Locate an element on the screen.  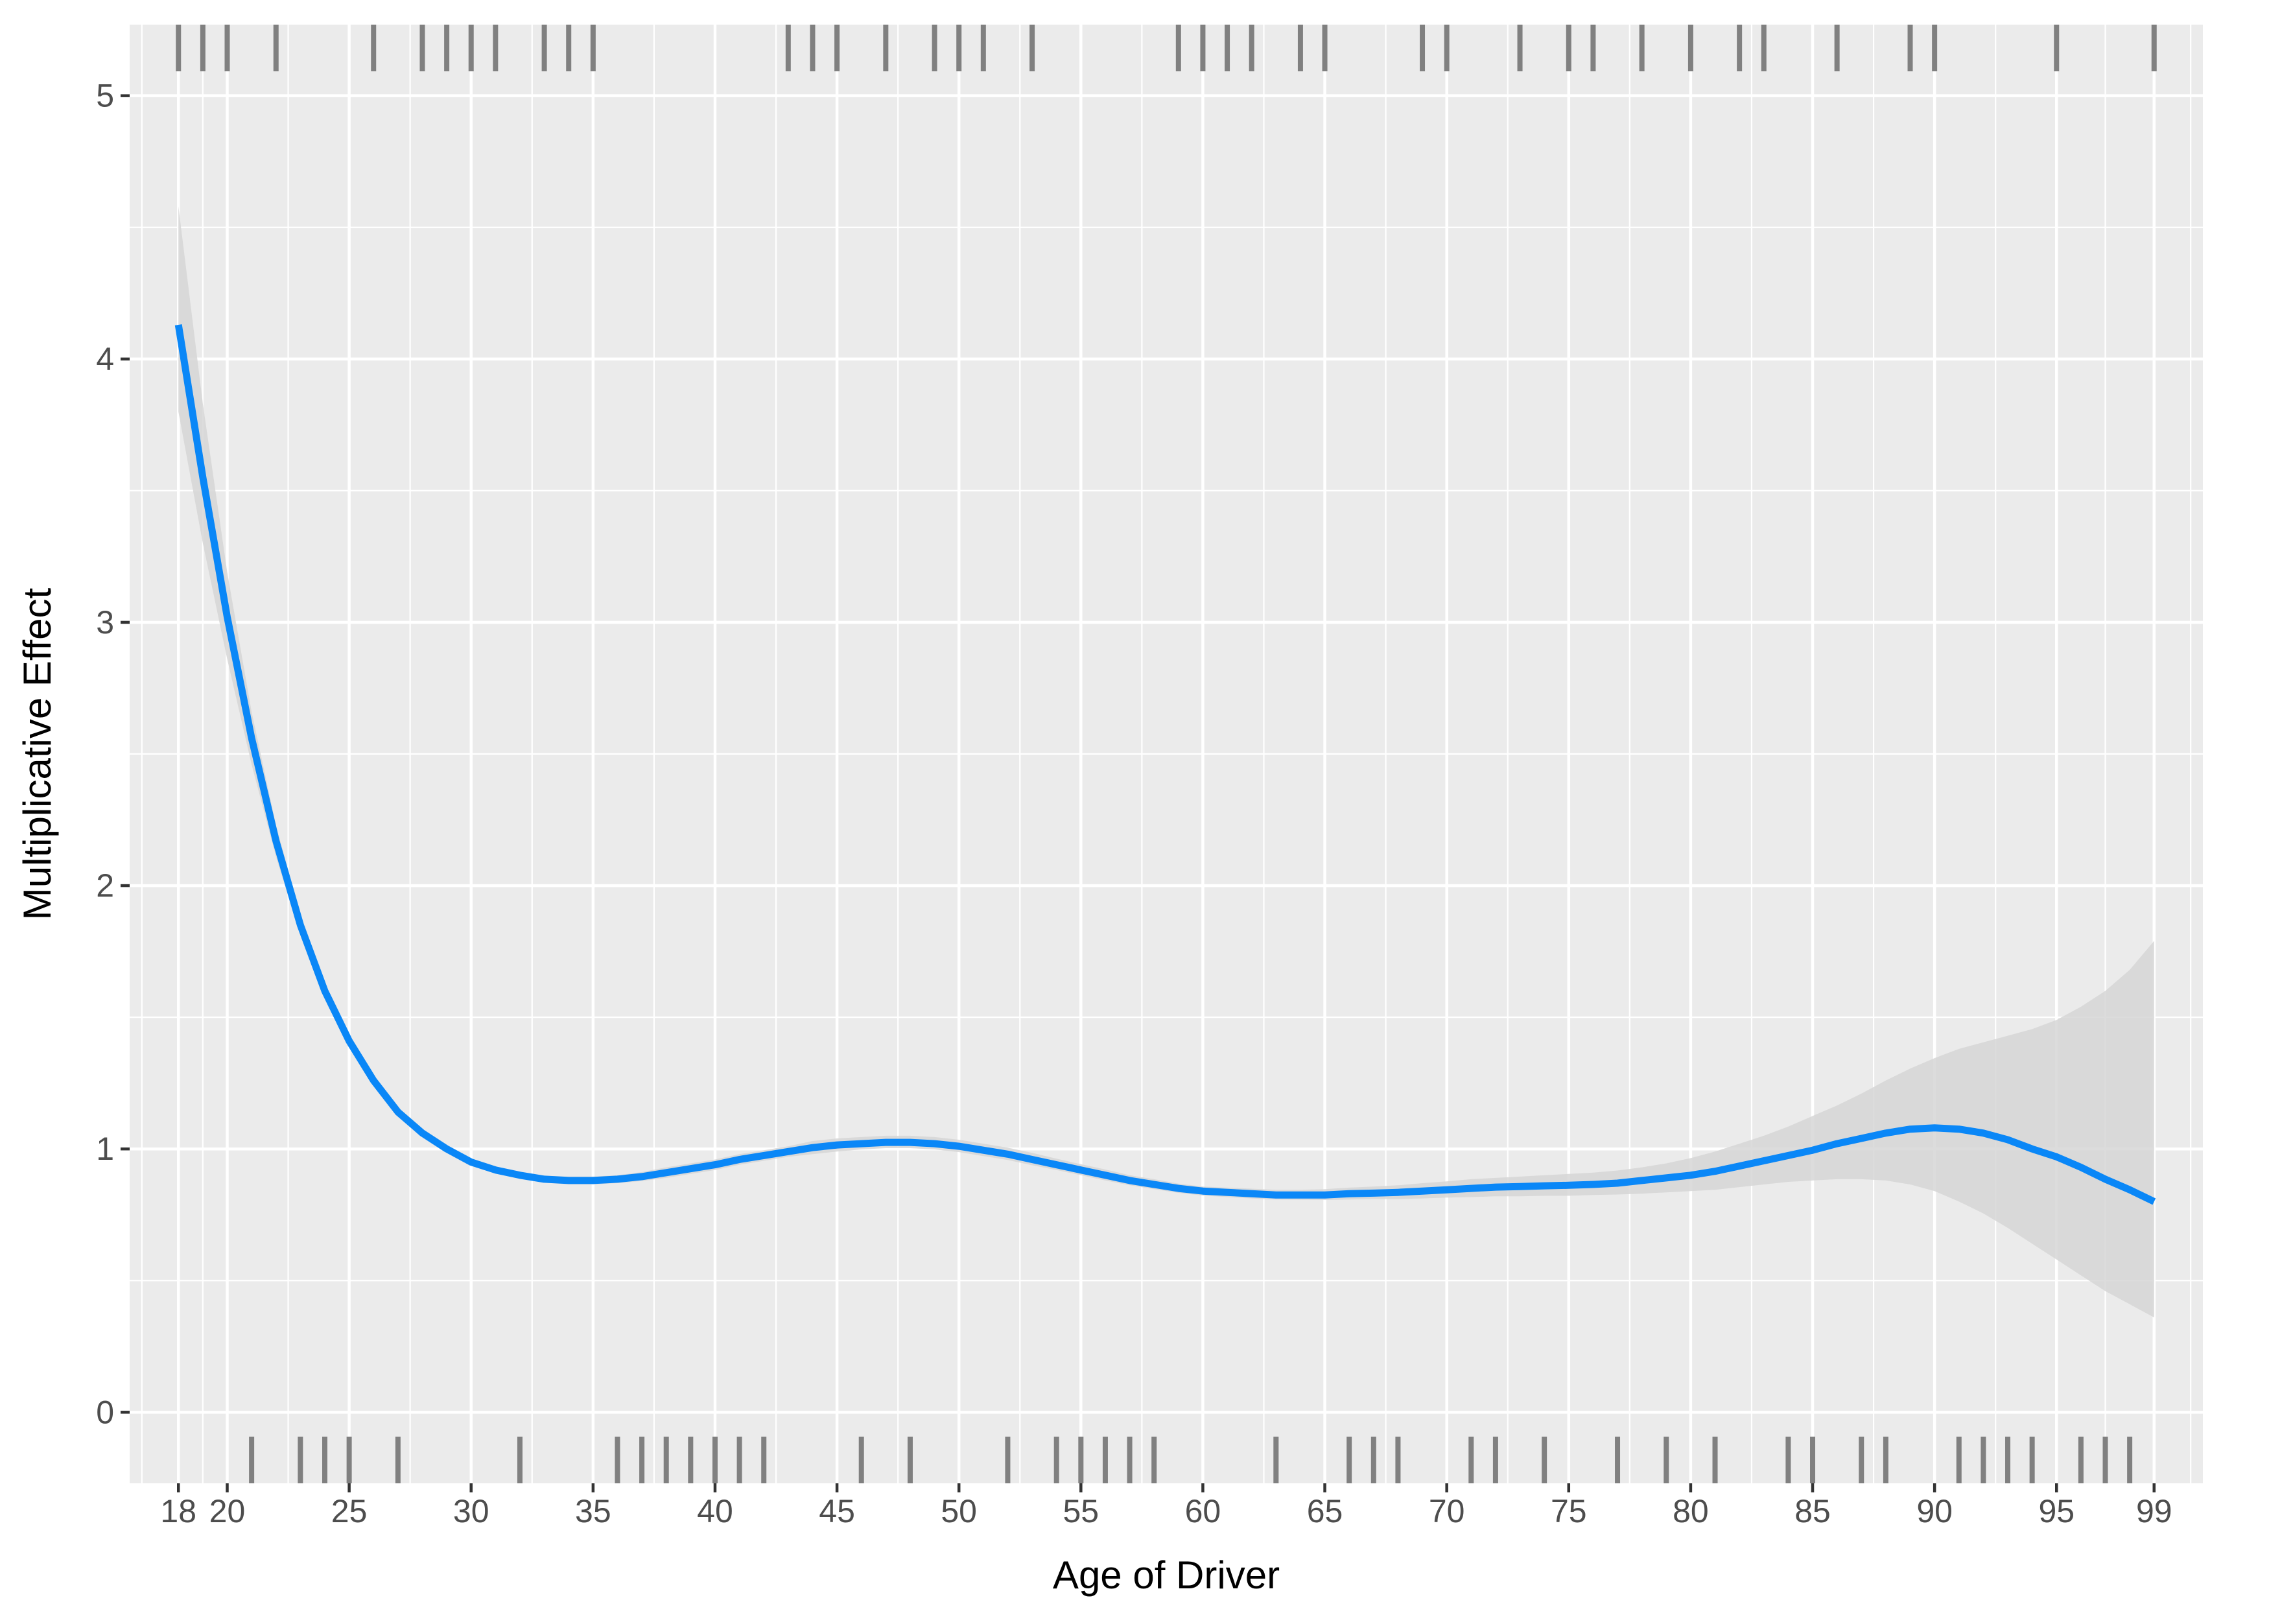
rug-bottom is located at coordinates (1191, 1460).